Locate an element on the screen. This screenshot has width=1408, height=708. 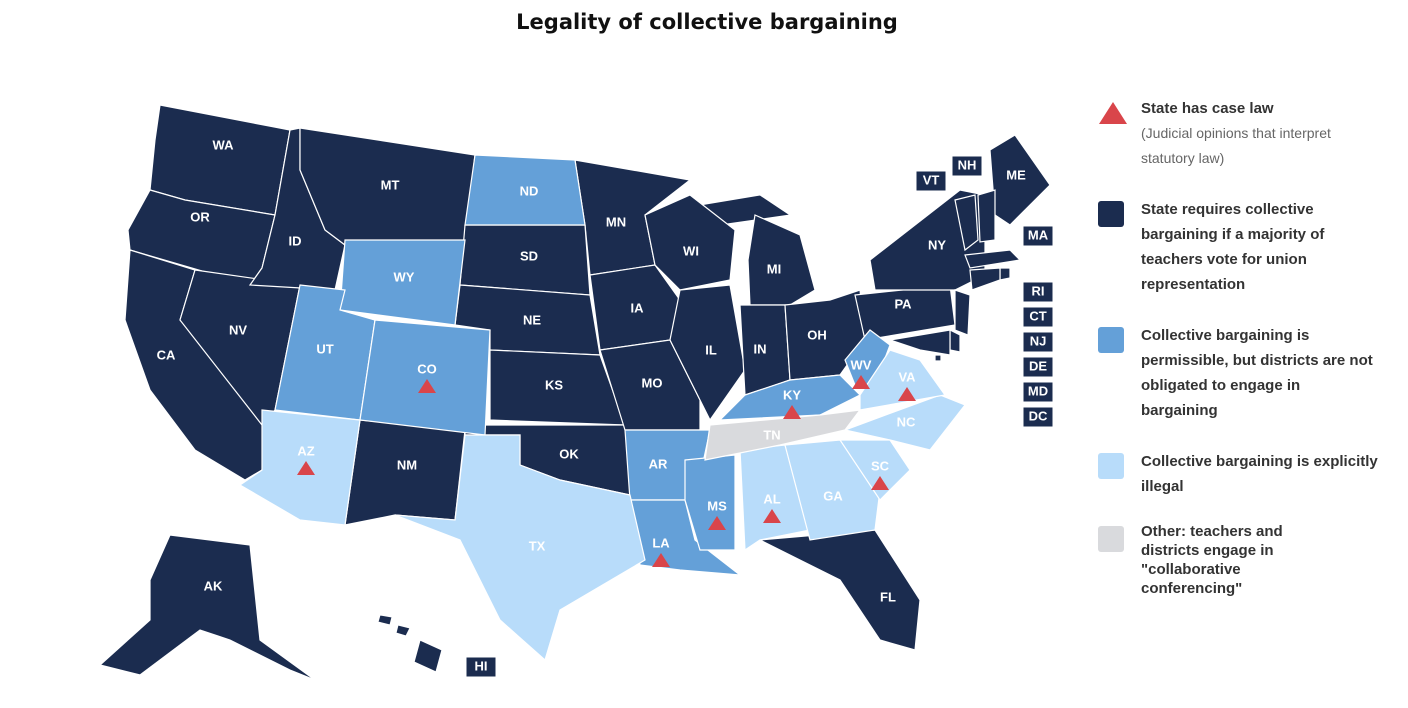
state-label: TX is located at coordinates (537, 545).